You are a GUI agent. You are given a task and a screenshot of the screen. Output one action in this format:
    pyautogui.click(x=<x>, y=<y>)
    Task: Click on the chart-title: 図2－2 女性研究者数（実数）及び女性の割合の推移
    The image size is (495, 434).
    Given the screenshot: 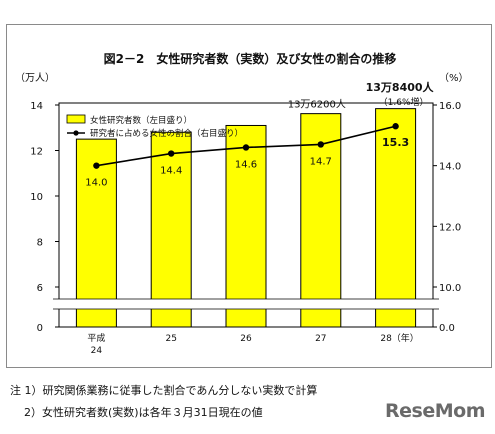 What is the action you would take?
    pyautogui.click(x=250, y=58)
    